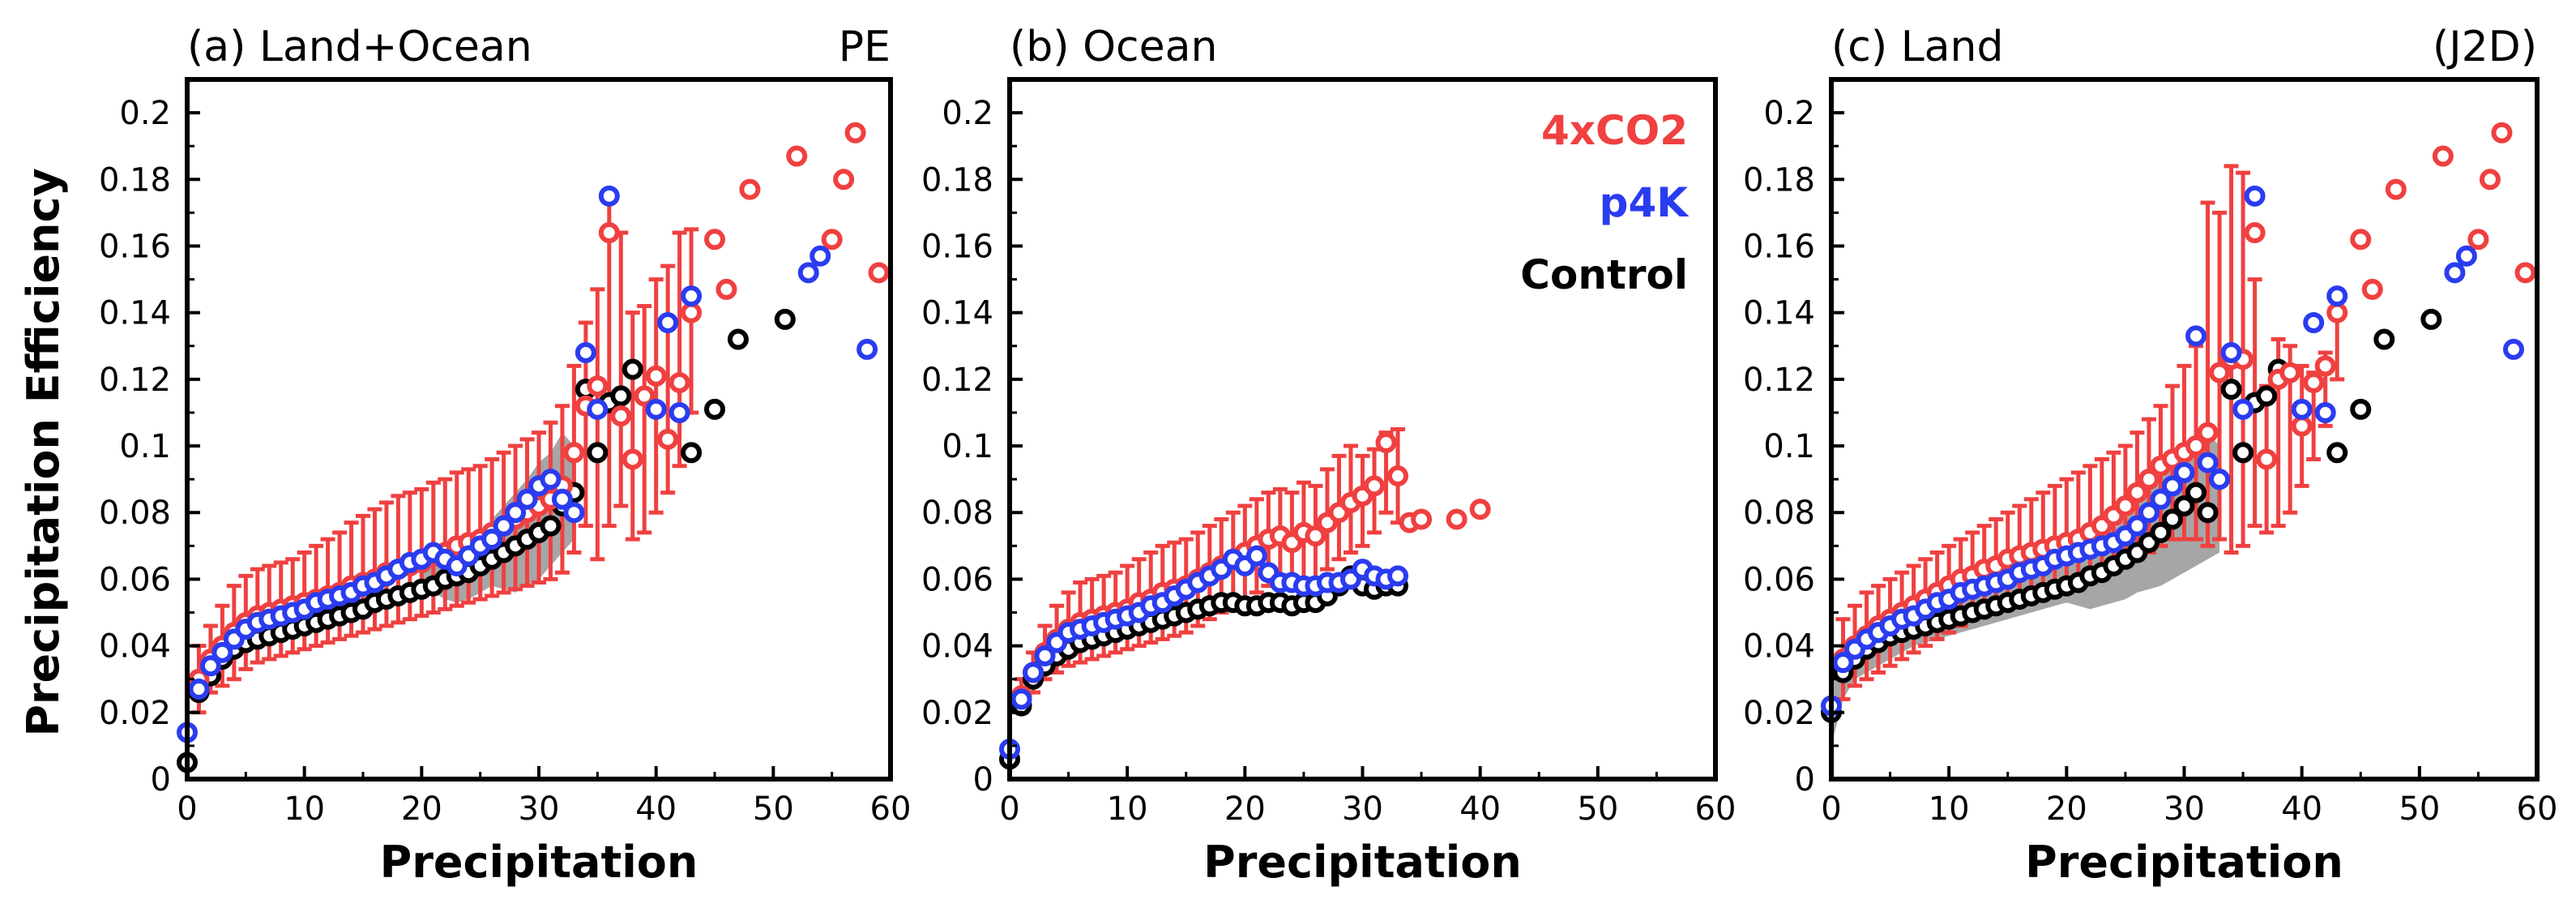  I want to click on legend-entry-4xCO2: 4xCO2, so click(1614, 130).